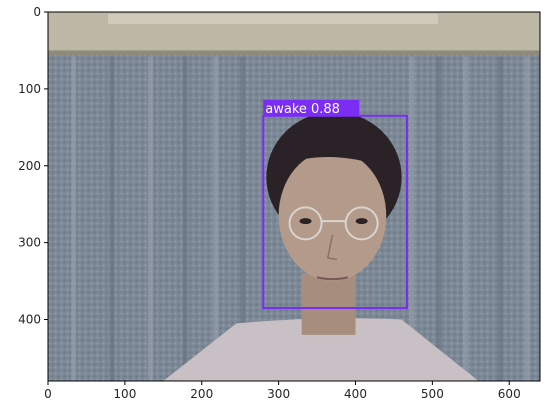  Describe the element at coordinates (355, 394) in the screenshot. I see `x-tick-label: 400` at that location.